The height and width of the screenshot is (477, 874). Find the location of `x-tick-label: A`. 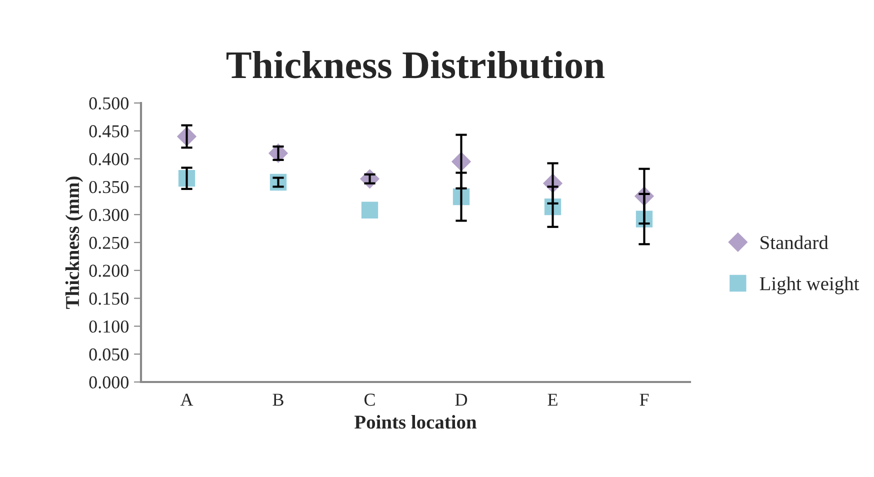

x-tick-label: A is located at coordinates (187, 400).